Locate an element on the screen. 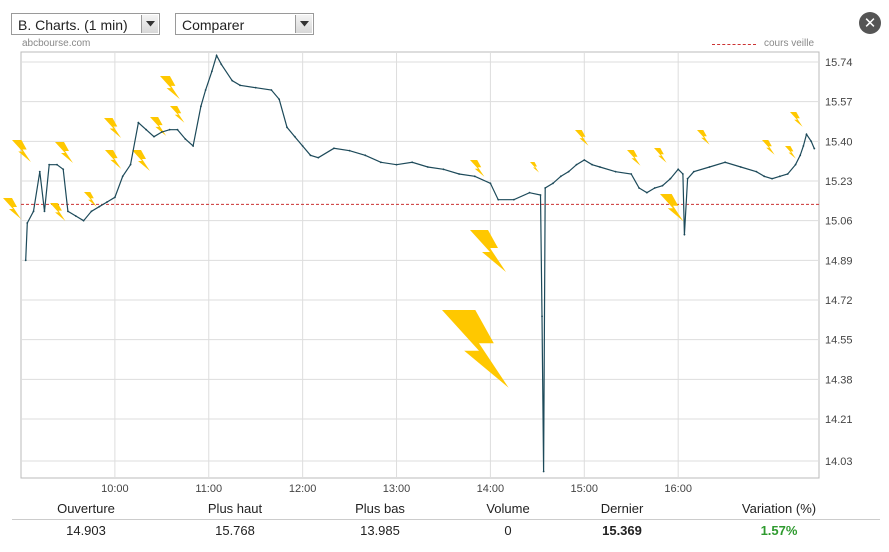  y-tick-label: 14.55 is located at coordinates (839, 341).